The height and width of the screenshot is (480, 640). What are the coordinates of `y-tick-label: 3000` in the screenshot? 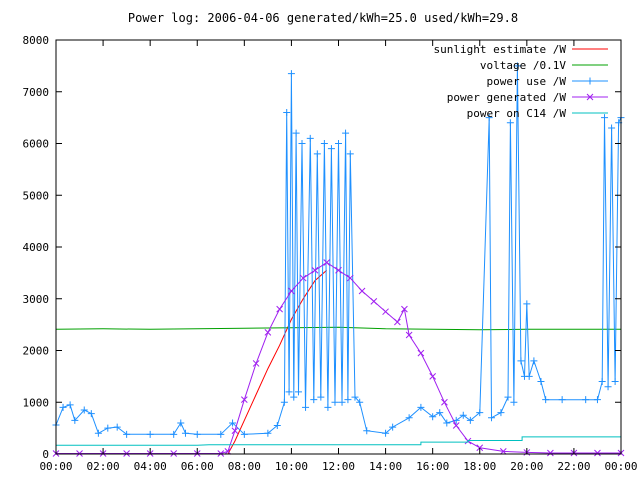 It's located at (36, 299).